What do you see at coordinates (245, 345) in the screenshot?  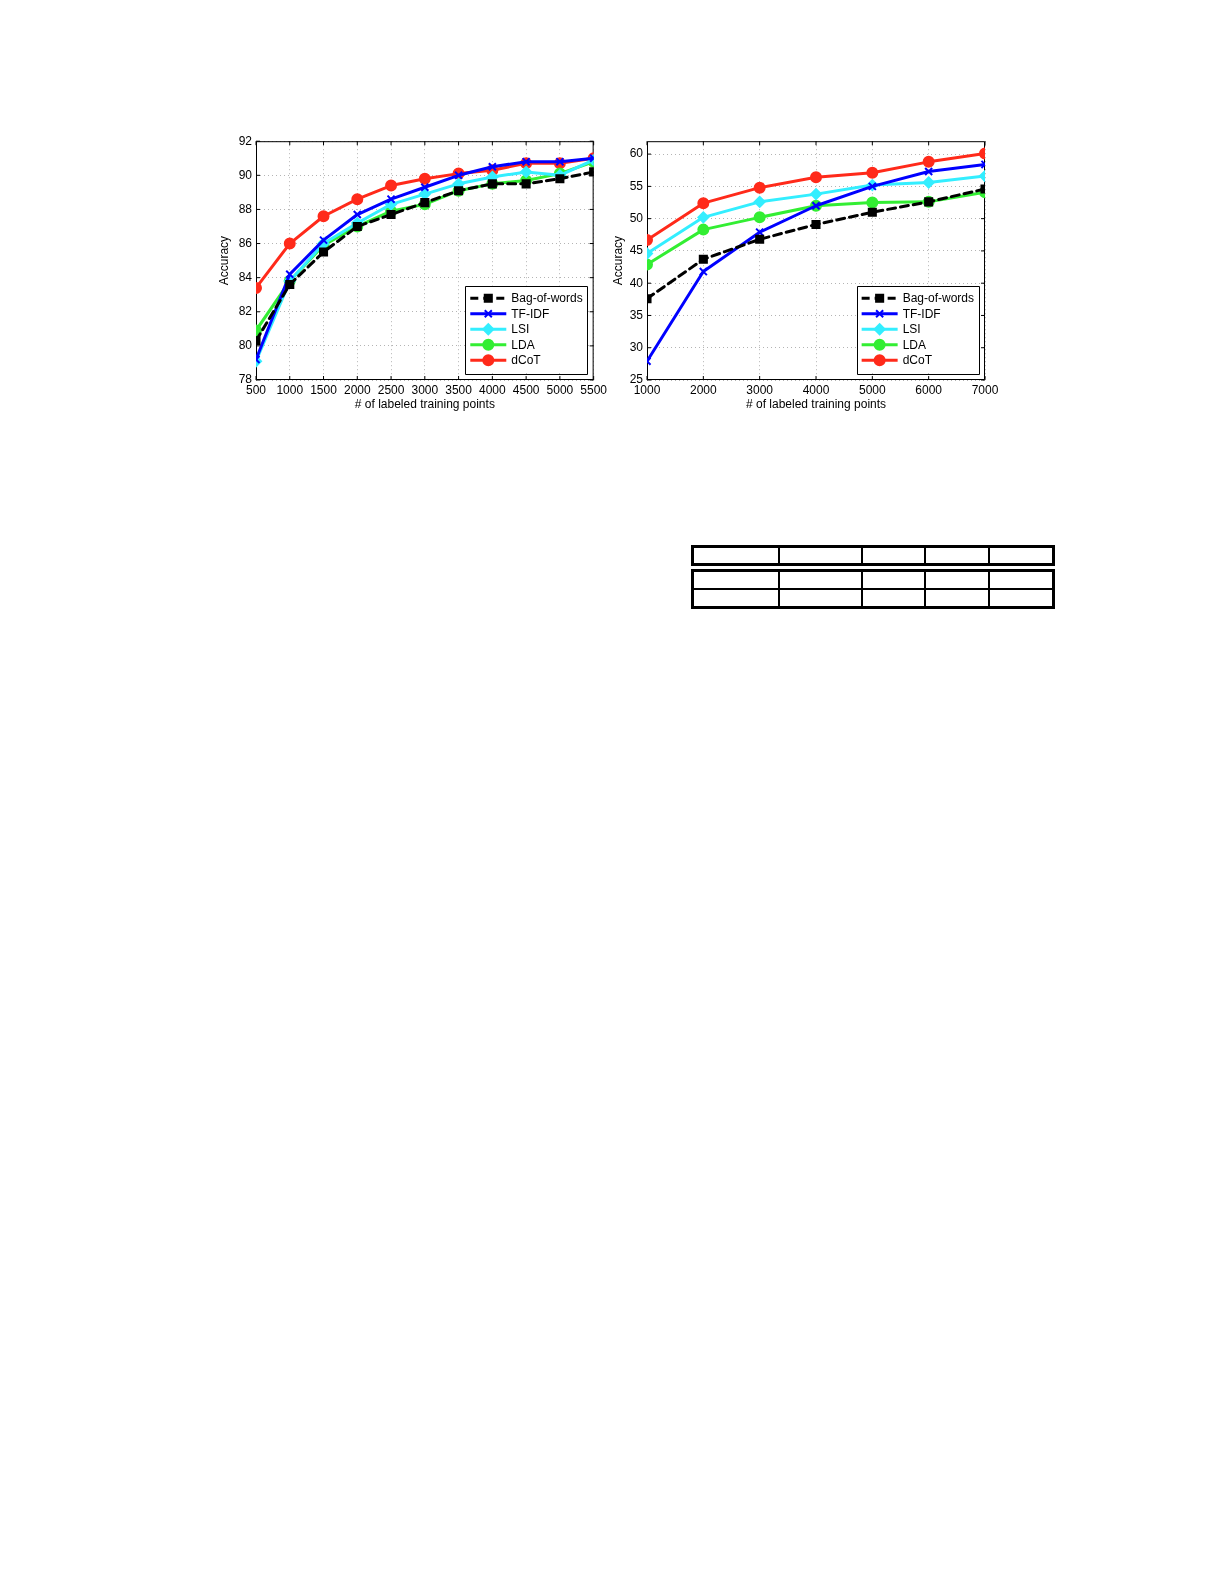 I see `y-tick-label: 80` at bounding box center [245, 345].